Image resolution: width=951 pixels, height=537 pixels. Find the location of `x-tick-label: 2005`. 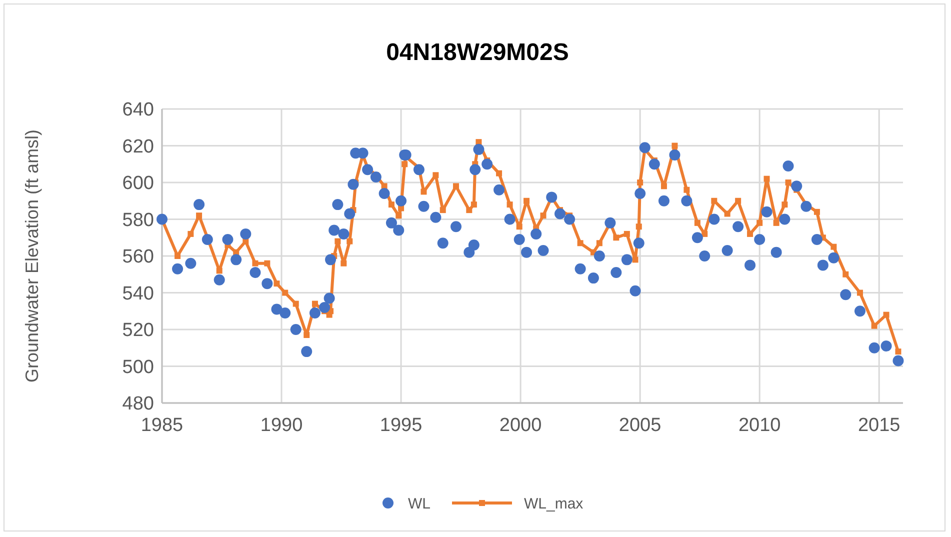

x-tick-label: 2005 is located at coordinates (640, 425).